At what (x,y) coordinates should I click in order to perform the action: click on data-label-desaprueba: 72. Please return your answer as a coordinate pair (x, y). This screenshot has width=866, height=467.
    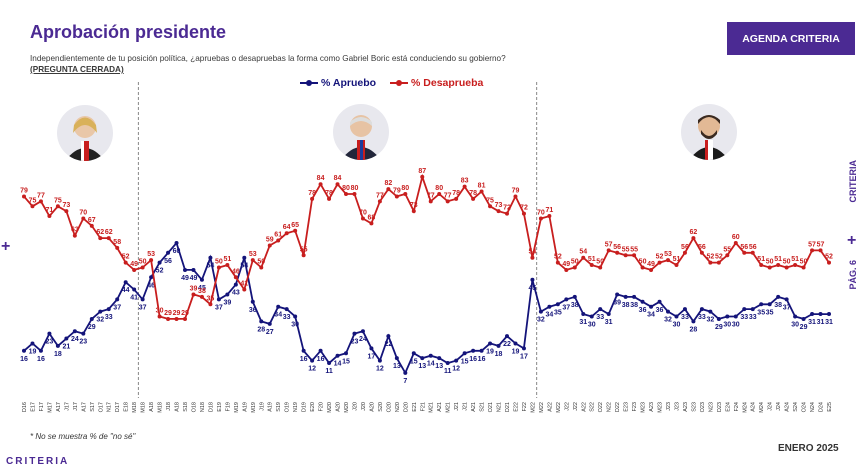
    Looking at the image, I should click on (524, 208).